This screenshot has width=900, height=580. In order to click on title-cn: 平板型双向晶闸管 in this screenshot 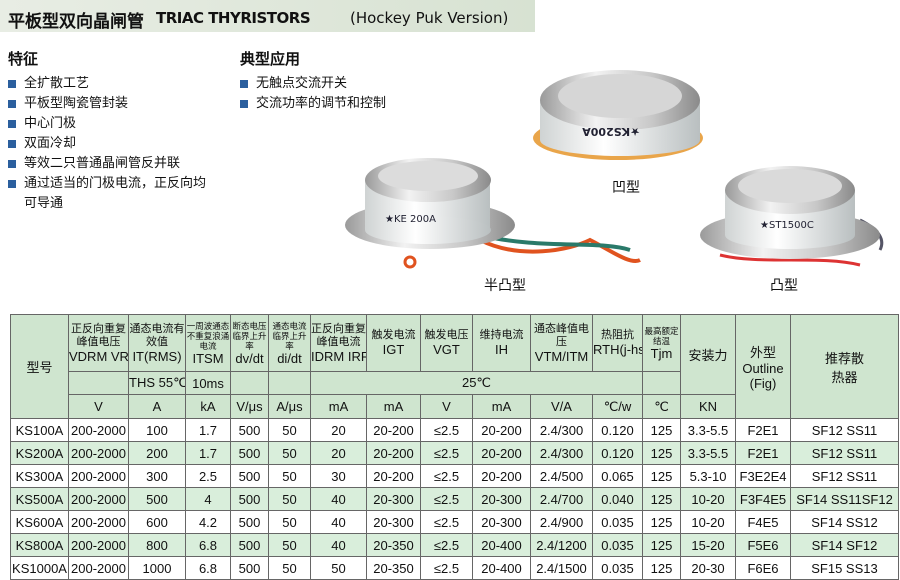, I will do `click(76, 22)`.